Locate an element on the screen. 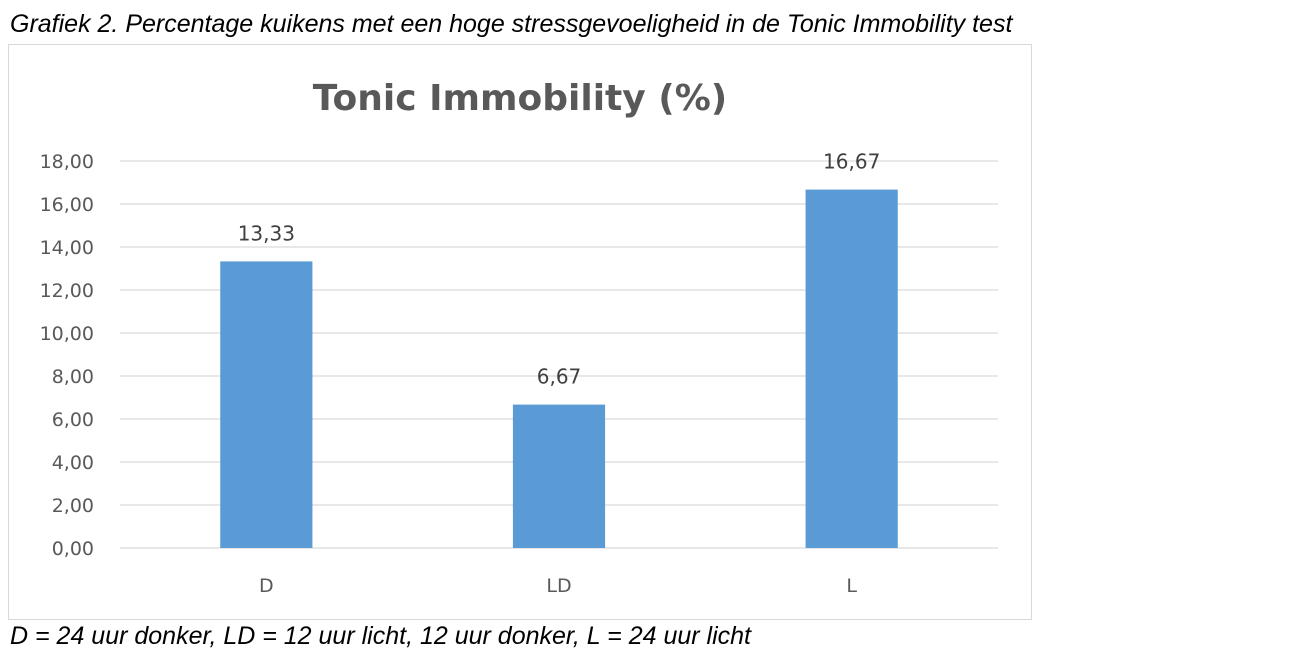 The image size is (1292, 667). x-tick-label: D is located at coordinates (266, 586).